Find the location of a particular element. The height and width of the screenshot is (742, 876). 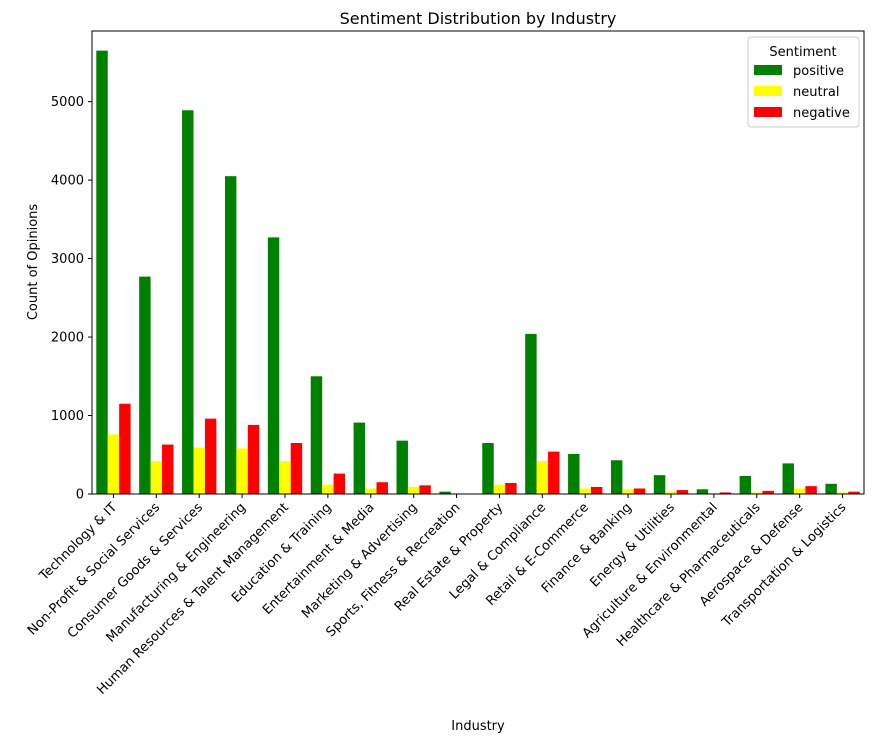

legend-title: Sentiment is located at coordinates (802, 52).